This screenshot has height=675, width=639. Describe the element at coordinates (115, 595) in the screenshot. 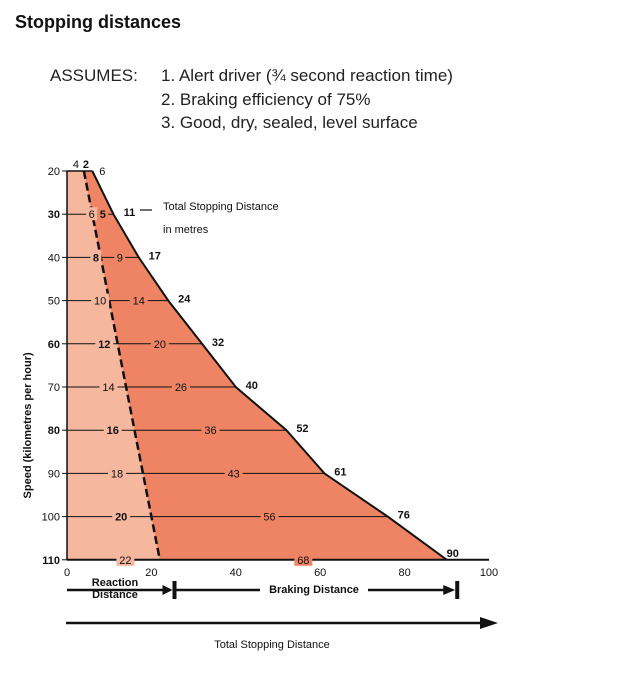

I see `reaction-legend-line-2: Distance` at that location.